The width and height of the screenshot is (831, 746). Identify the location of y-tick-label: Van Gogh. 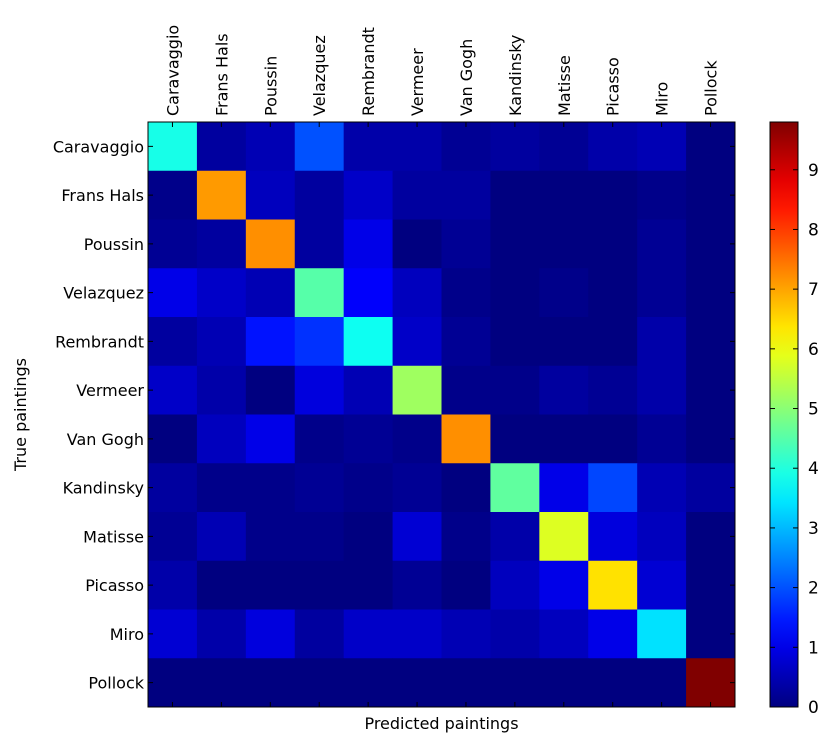
(105, 439).